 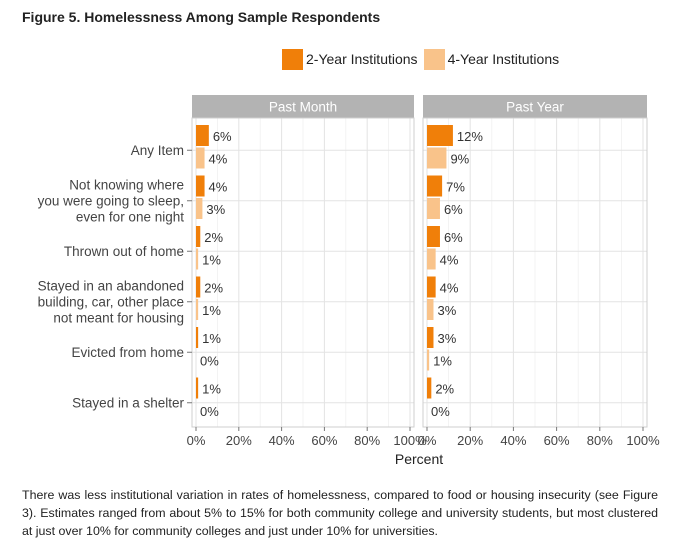 What do you see at coordinates (111, 301) in the screenshot?
I see `category-label: building, car, other place` at bounding box center [111, 301].